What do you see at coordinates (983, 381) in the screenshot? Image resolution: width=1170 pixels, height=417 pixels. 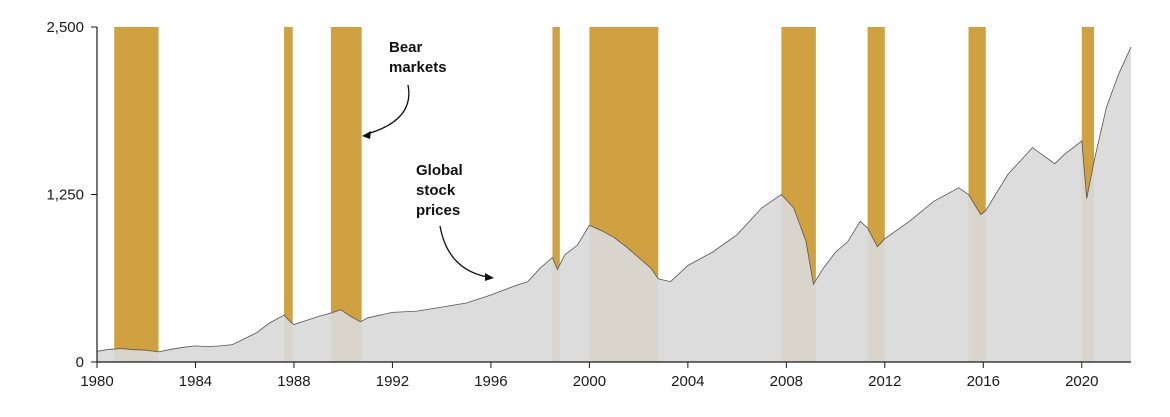 I see `x-tick-label-2016: 2016` at bounding box center [983, 381].